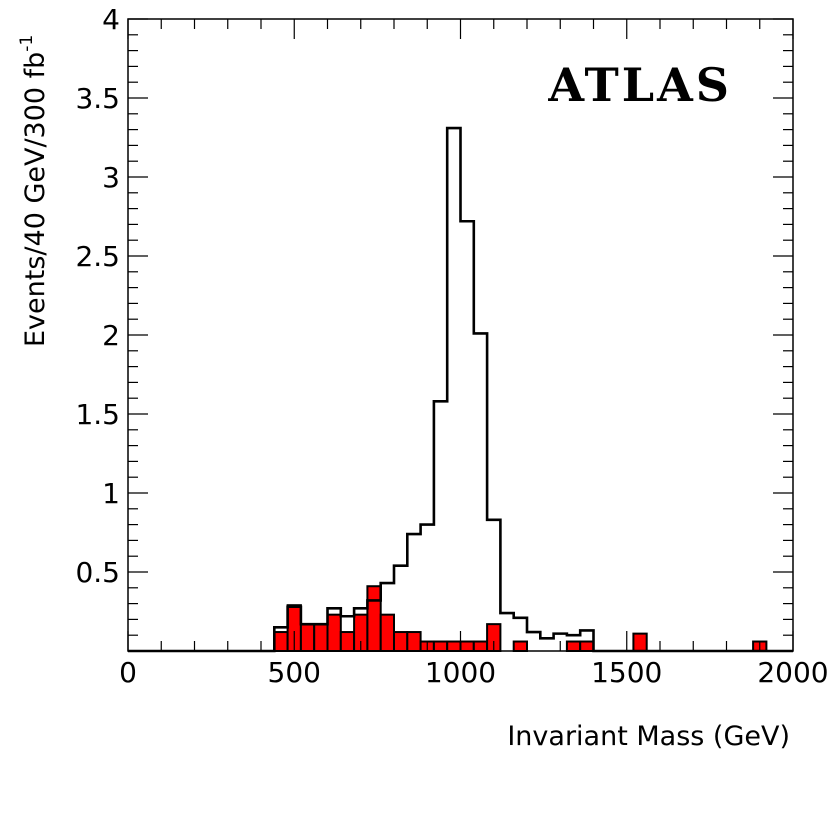 This screenshot has width=838, height=835. I want to click on y-tick-label: 3.5, so click(97, 98).